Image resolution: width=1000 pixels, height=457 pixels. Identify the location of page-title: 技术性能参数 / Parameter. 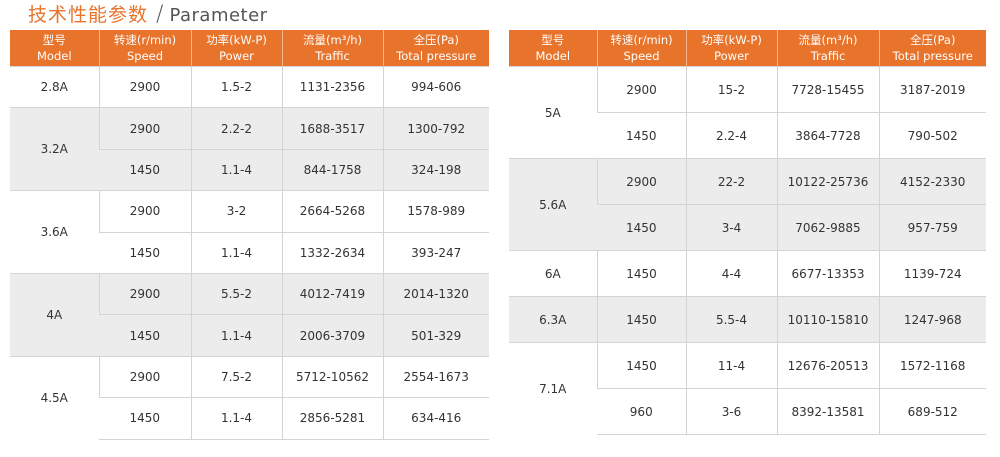
(148, 13).